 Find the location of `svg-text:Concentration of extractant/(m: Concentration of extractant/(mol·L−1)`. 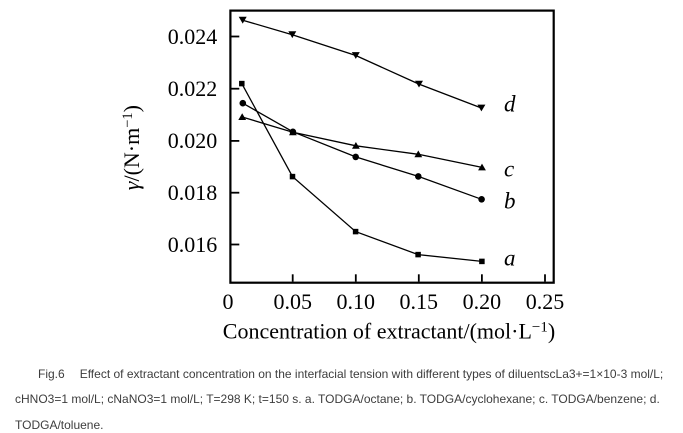

svg-text:Concentration of extractant/(m: Concentration of extractant/(mol·L−1) is located at coordinates (389, 331).